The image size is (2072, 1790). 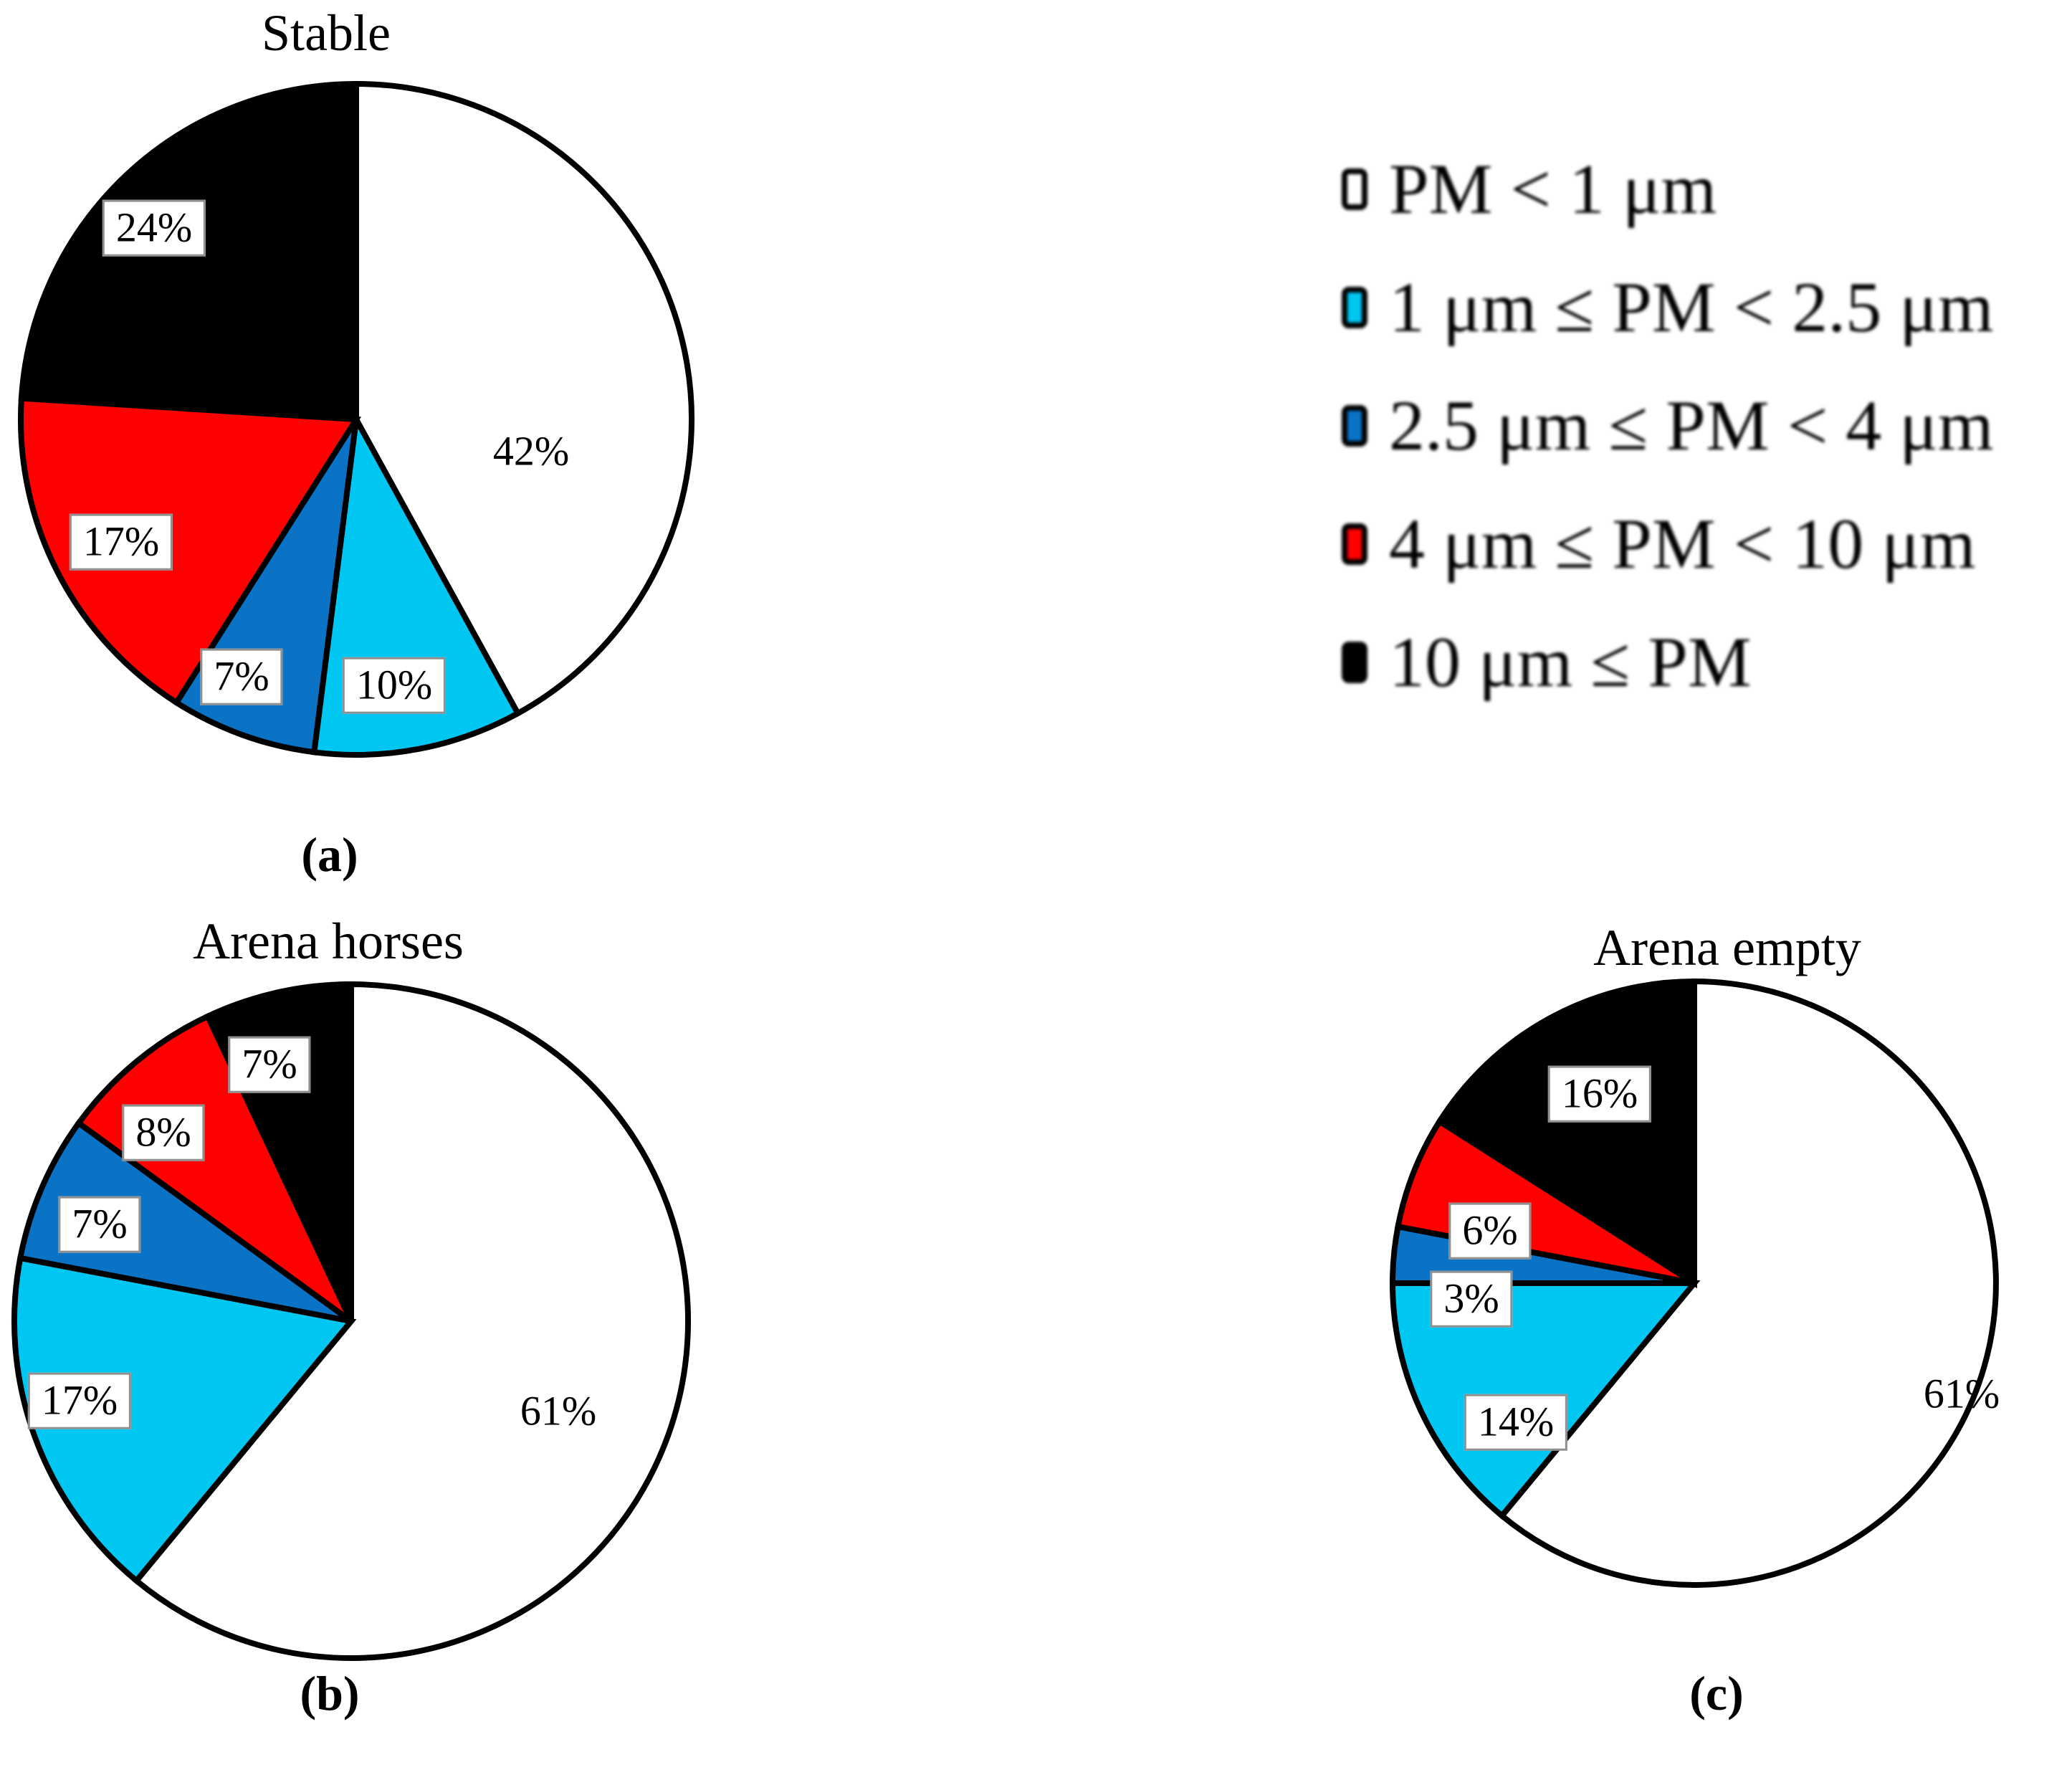 What do you see at coordinates (121, 542) in the screenshot?
I see `slice-label-stable-4: 17%` at bounding box center [121, 542].